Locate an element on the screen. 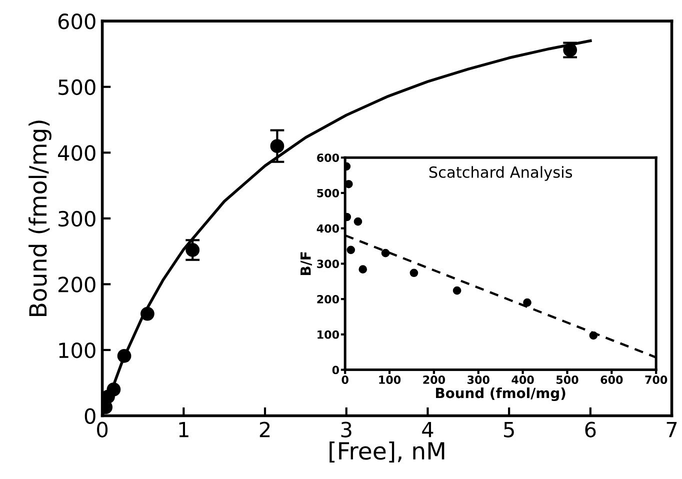 This screenshot has height=479, width=682. x-axis-title: [Free], nM is located at coordinates (387, 452).